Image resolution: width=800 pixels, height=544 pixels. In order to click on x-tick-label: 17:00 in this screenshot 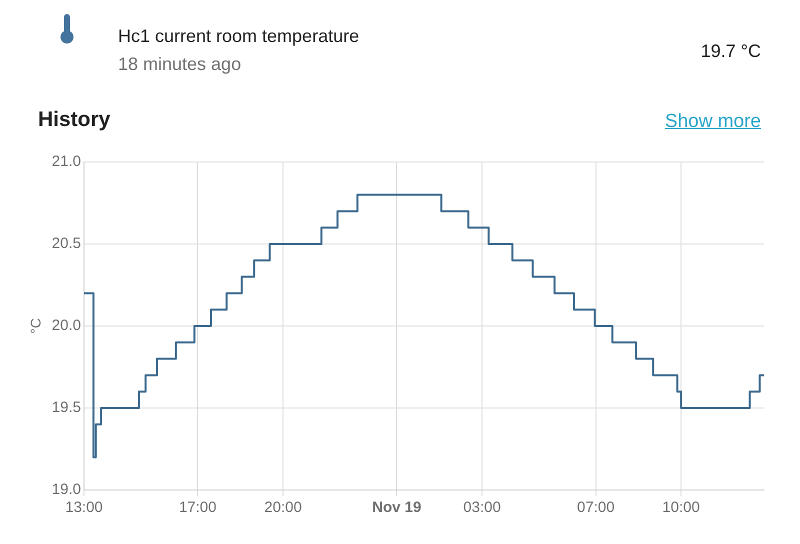, I will do `click(197, 507)`.